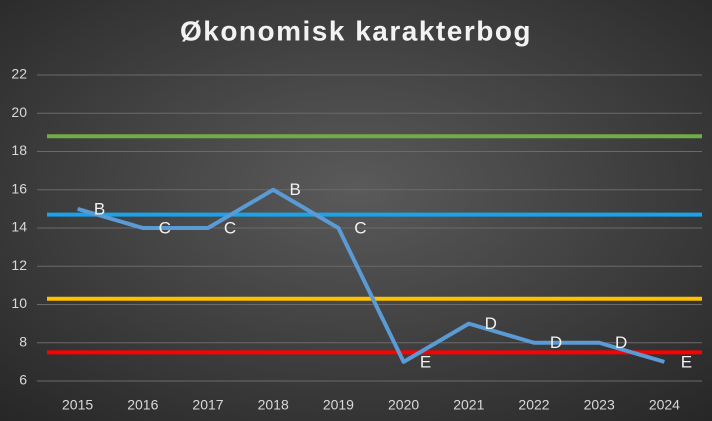 The width and height of the screenshot is (712, 421). I want to click on x-tick-label: 2021, so click(468, 405).